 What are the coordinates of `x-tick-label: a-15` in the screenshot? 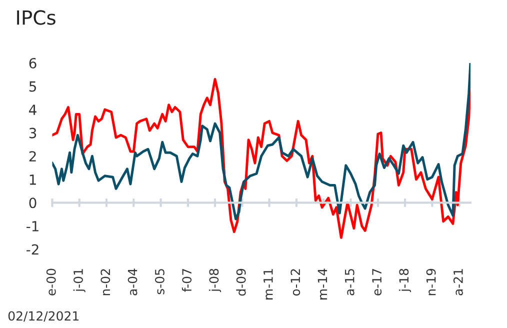 It's located at (349, 282).